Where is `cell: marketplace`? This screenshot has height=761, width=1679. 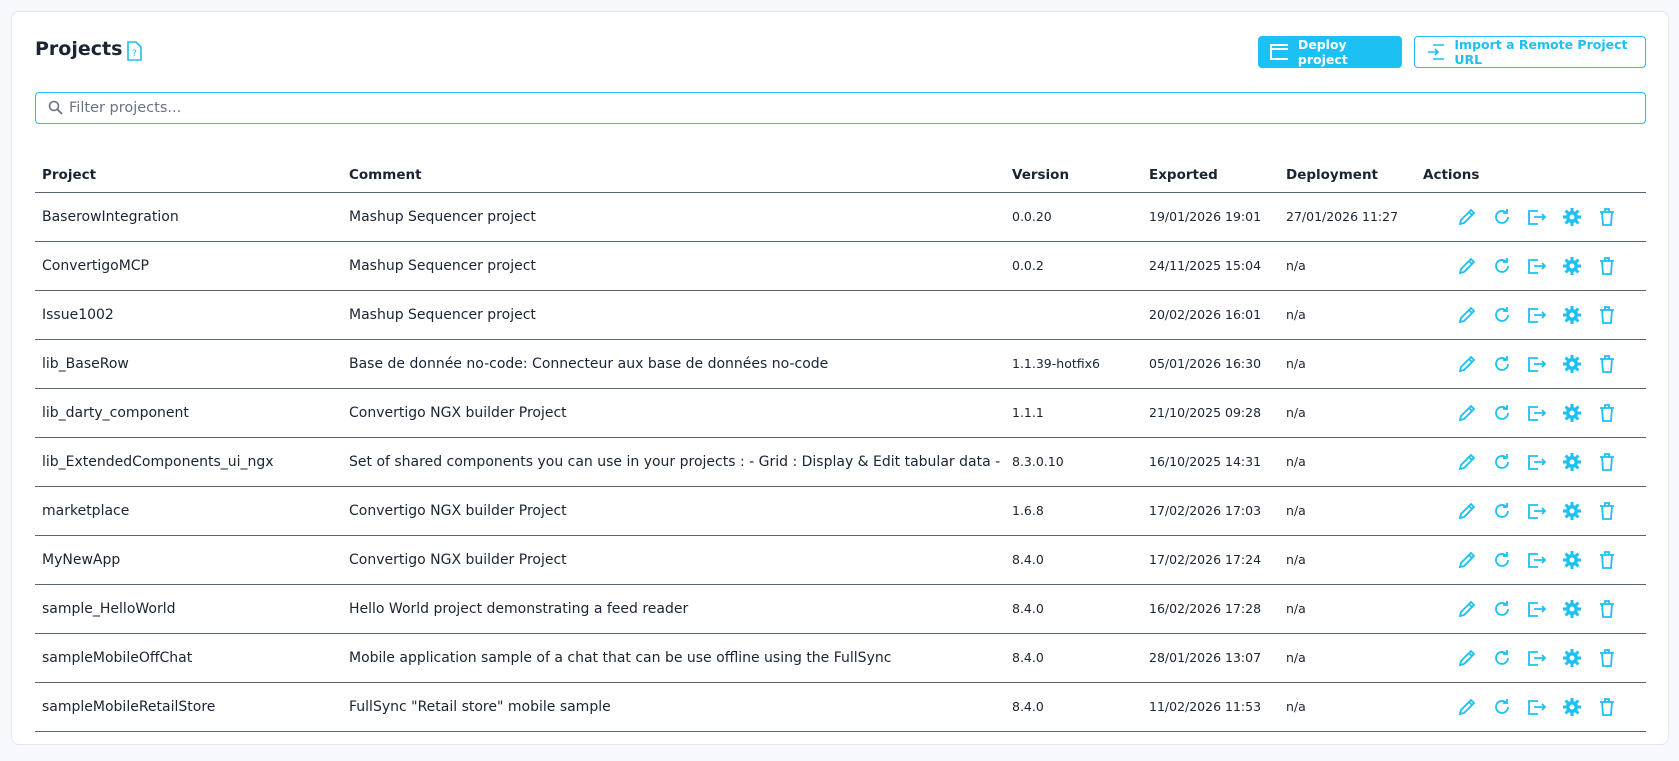
cell: marketplace is located at coordinates (188, 511).